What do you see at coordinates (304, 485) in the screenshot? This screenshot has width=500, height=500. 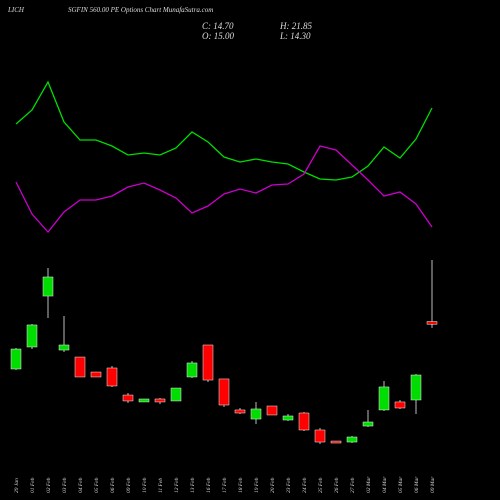 I see `x-tick-label: 24 Feb` at bounding box center [304, 485].